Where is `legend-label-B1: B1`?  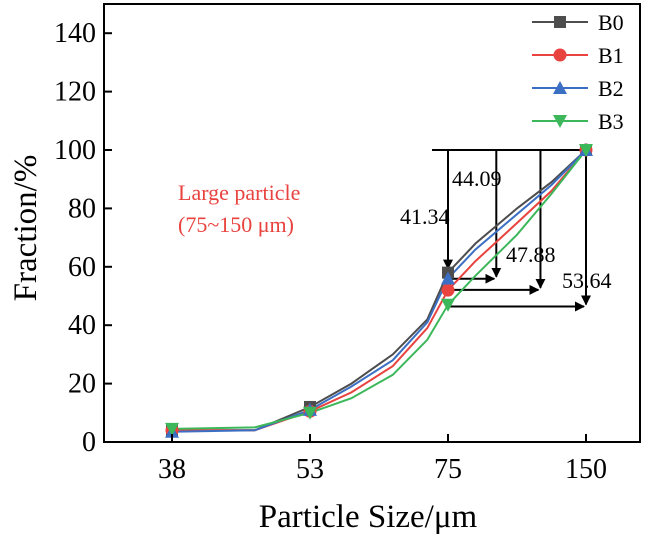 legend-label-B1: B1 is located at coordinates (611, 55).